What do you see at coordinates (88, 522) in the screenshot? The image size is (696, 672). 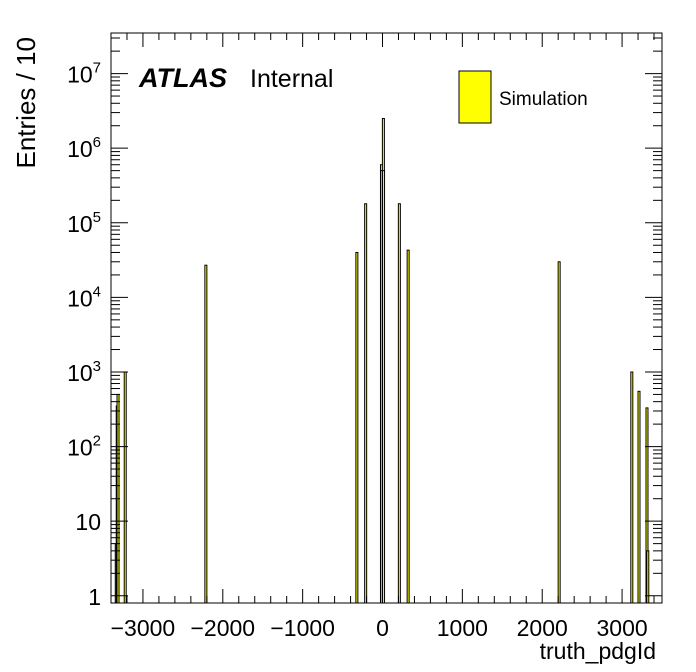 I see `y-tick-label: 10` at bounding box center [88, 522].